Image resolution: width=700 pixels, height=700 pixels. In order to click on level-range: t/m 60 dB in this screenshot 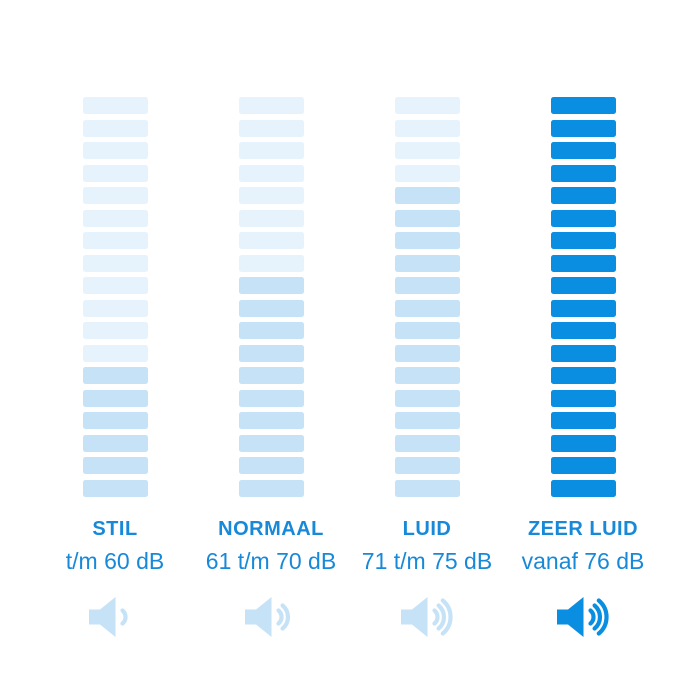, I will do `click(115, 560)`.